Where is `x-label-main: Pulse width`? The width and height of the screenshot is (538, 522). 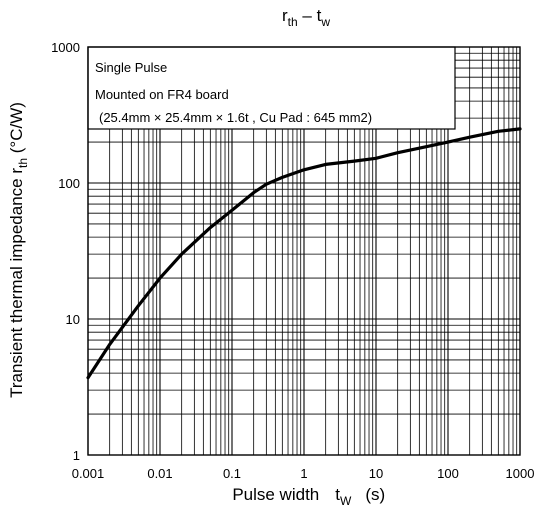 x-label-main: Pulse width is located at coordinates (275, 494).